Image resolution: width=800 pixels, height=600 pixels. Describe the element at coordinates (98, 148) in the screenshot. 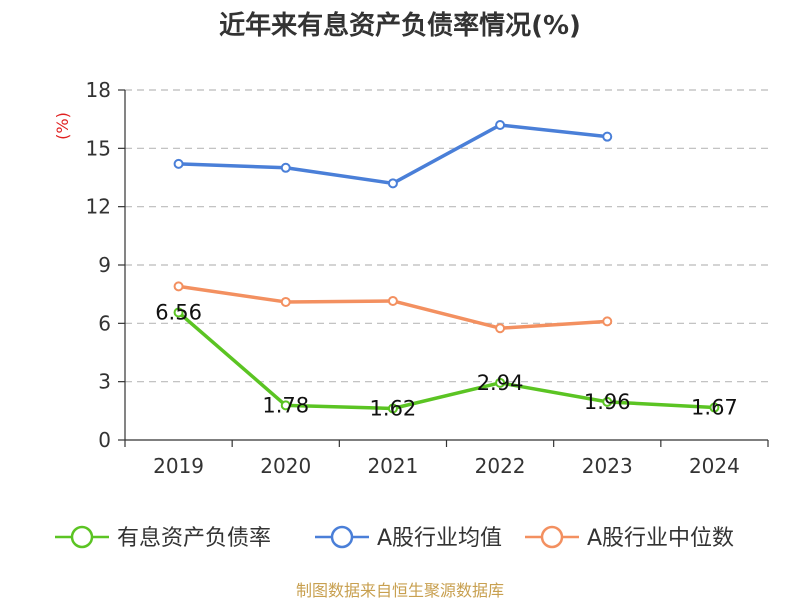

I see `y-tick-label: 15` at that location.